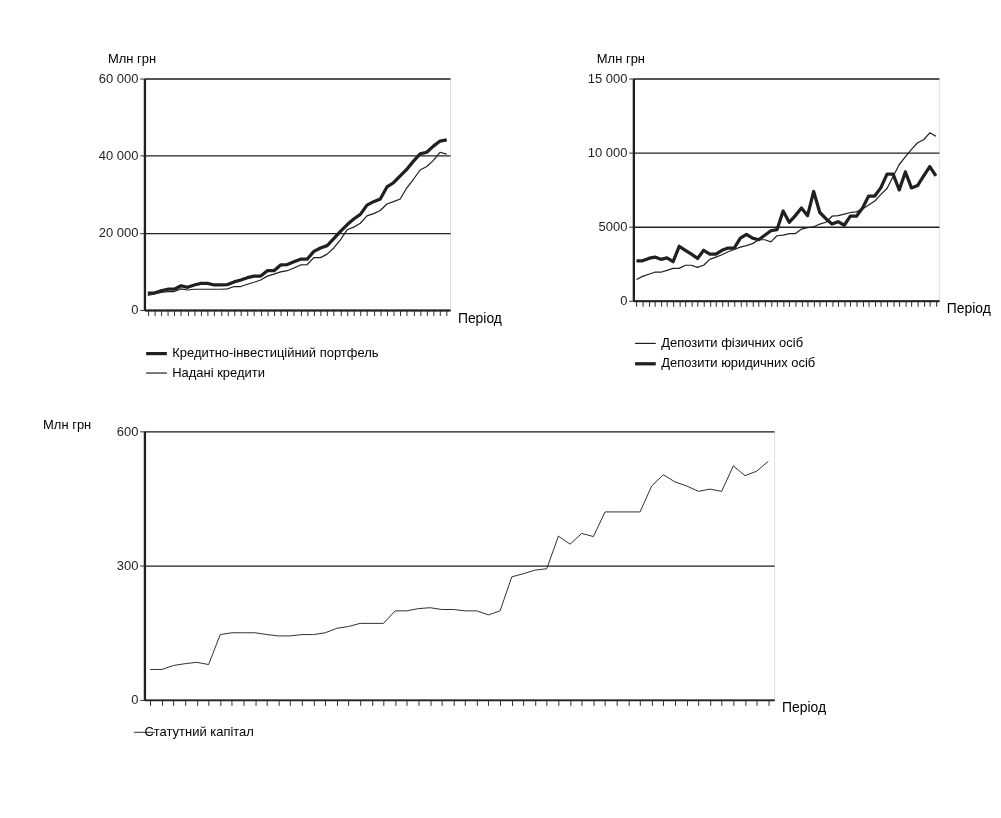  What do you see at coordinates (127, 565) in the screenshot?
I see `y-tick-label: 300` at bounding box center [127, 565].